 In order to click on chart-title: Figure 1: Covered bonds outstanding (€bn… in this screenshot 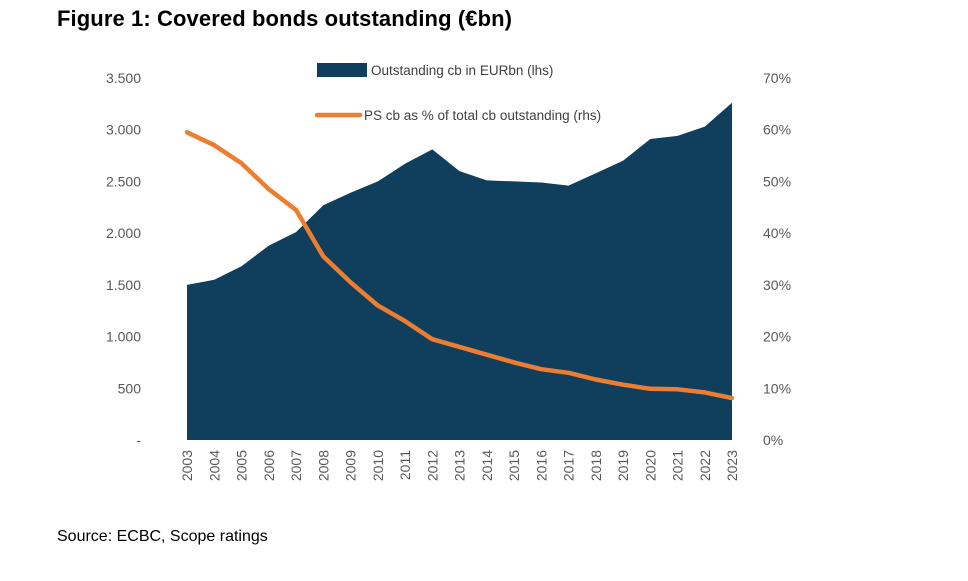, I will do `click(285, 18)`.